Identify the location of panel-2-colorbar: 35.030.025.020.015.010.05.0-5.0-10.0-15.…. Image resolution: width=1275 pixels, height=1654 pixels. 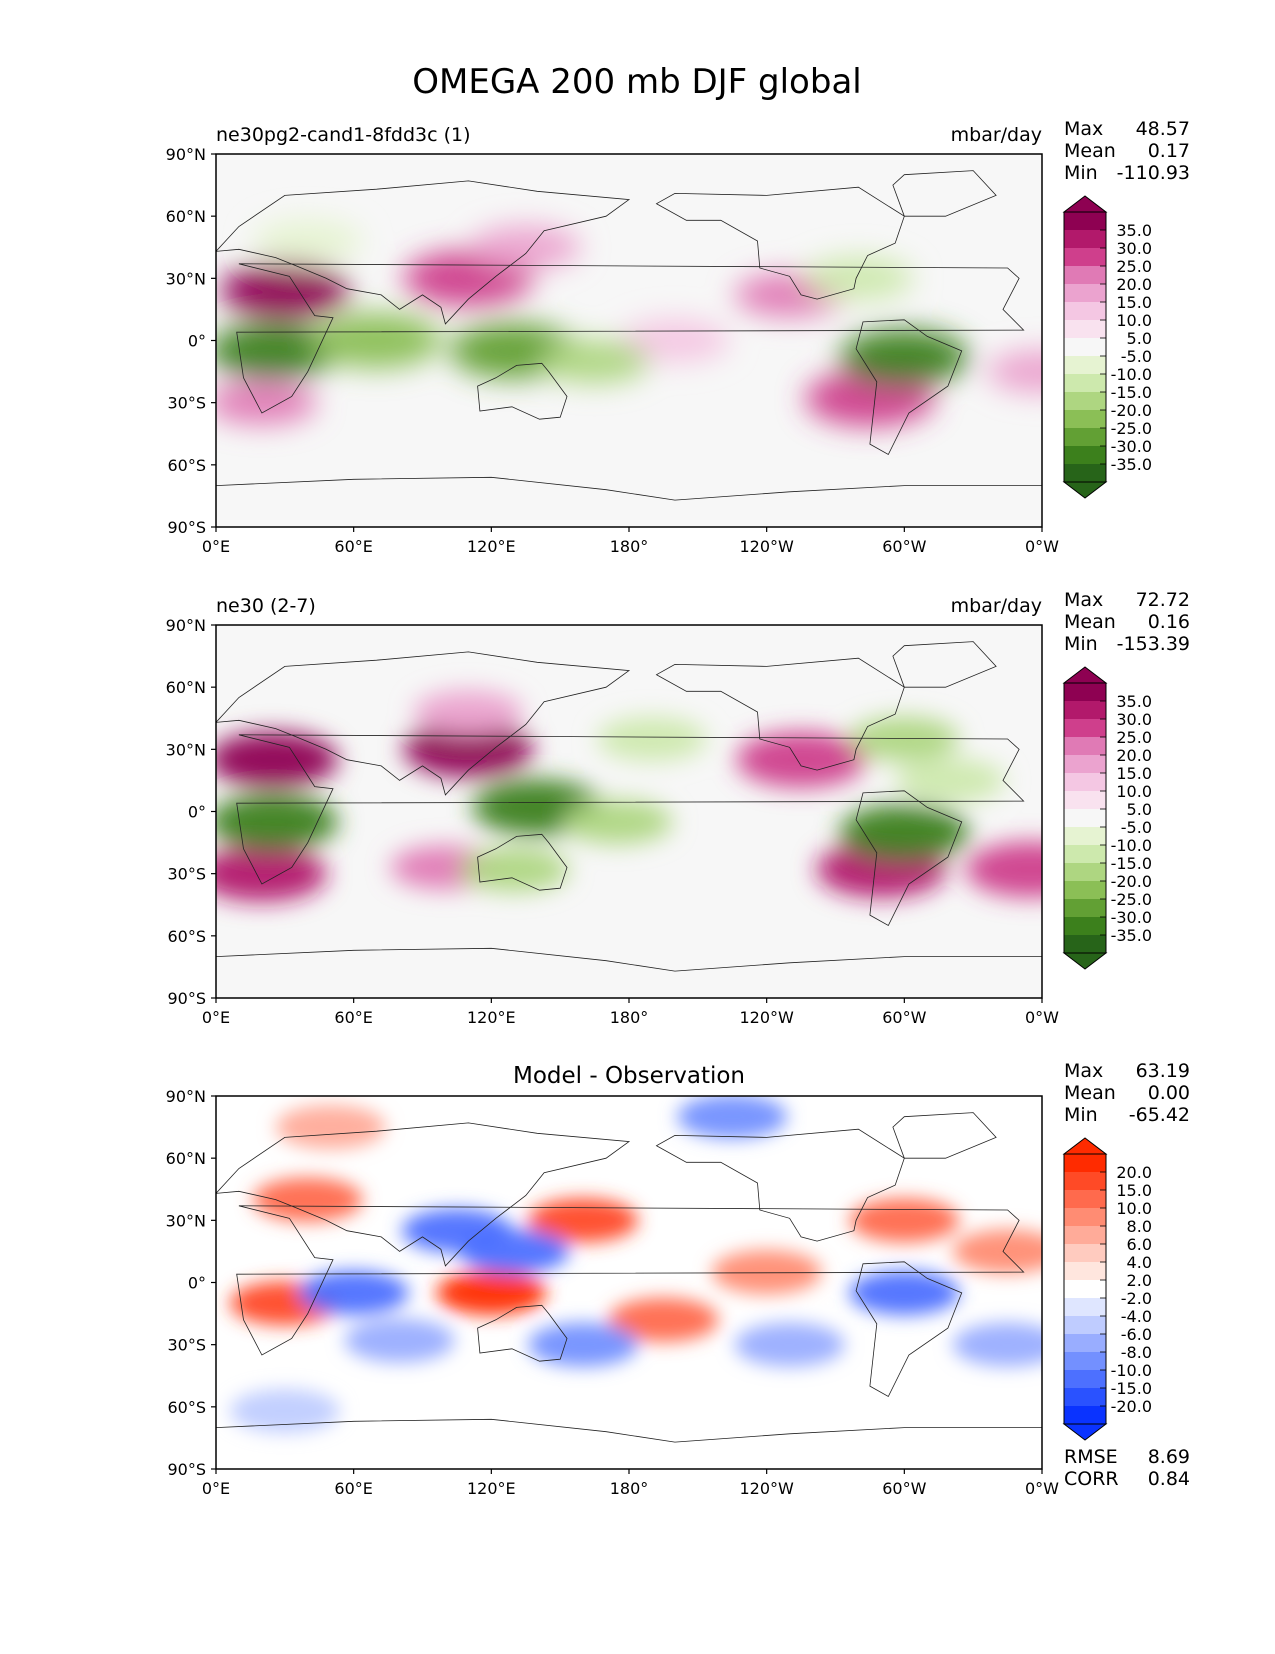
(1107, 818).